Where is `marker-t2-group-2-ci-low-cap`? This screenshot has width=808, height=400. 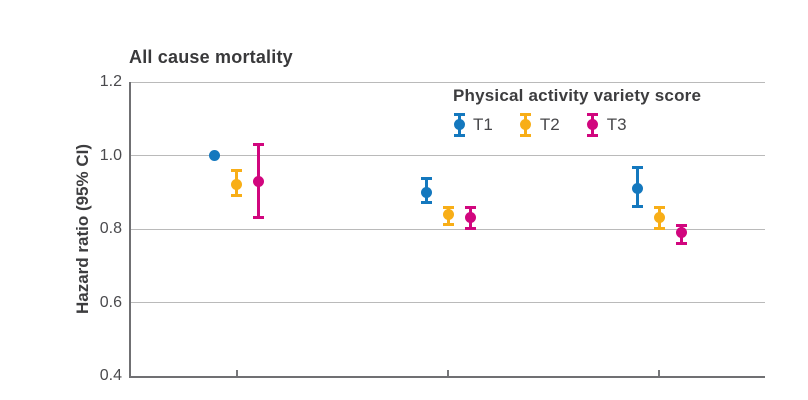 marker-t2-group-2-ci-low-cap is located at coordinates (448, 225).